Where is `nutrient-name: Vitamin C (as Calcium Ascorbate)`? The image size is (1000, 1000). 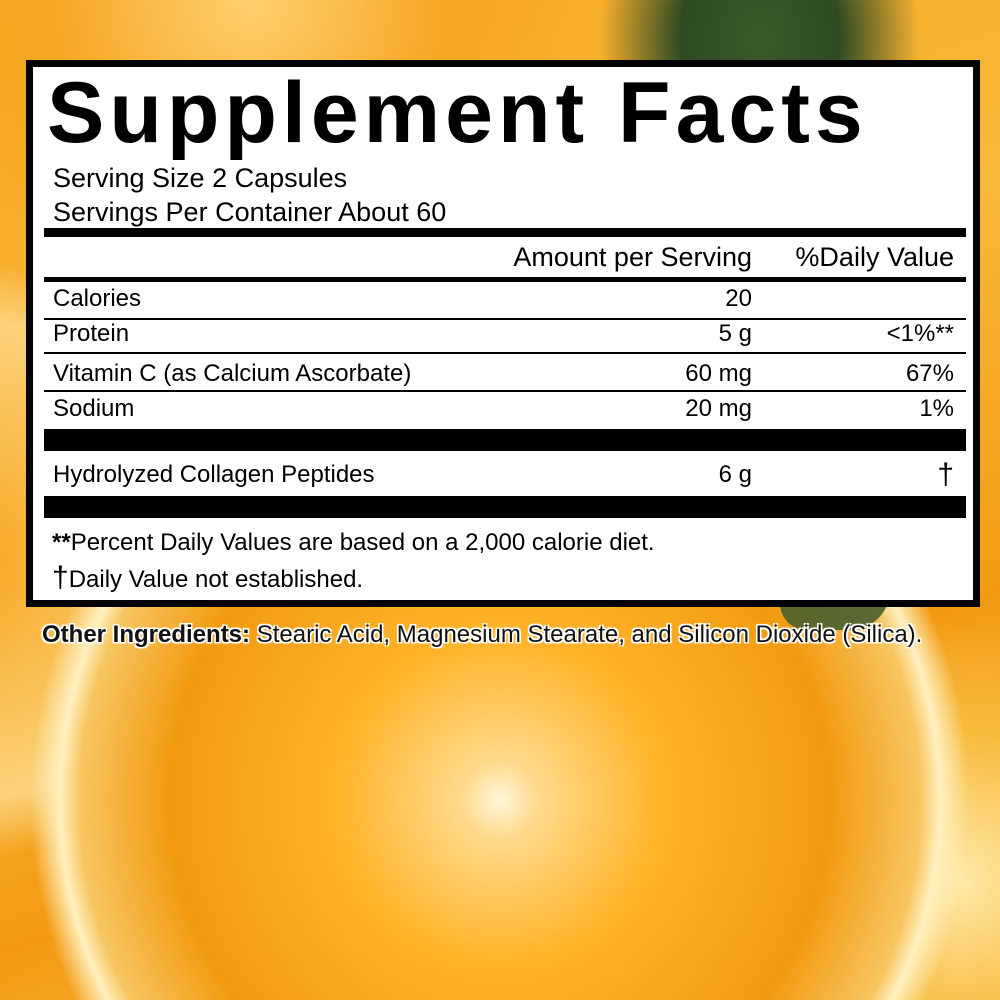 nutrient-name: Vitamin C (as Calcium Ascorbate) is located at coordinates (232, 373).